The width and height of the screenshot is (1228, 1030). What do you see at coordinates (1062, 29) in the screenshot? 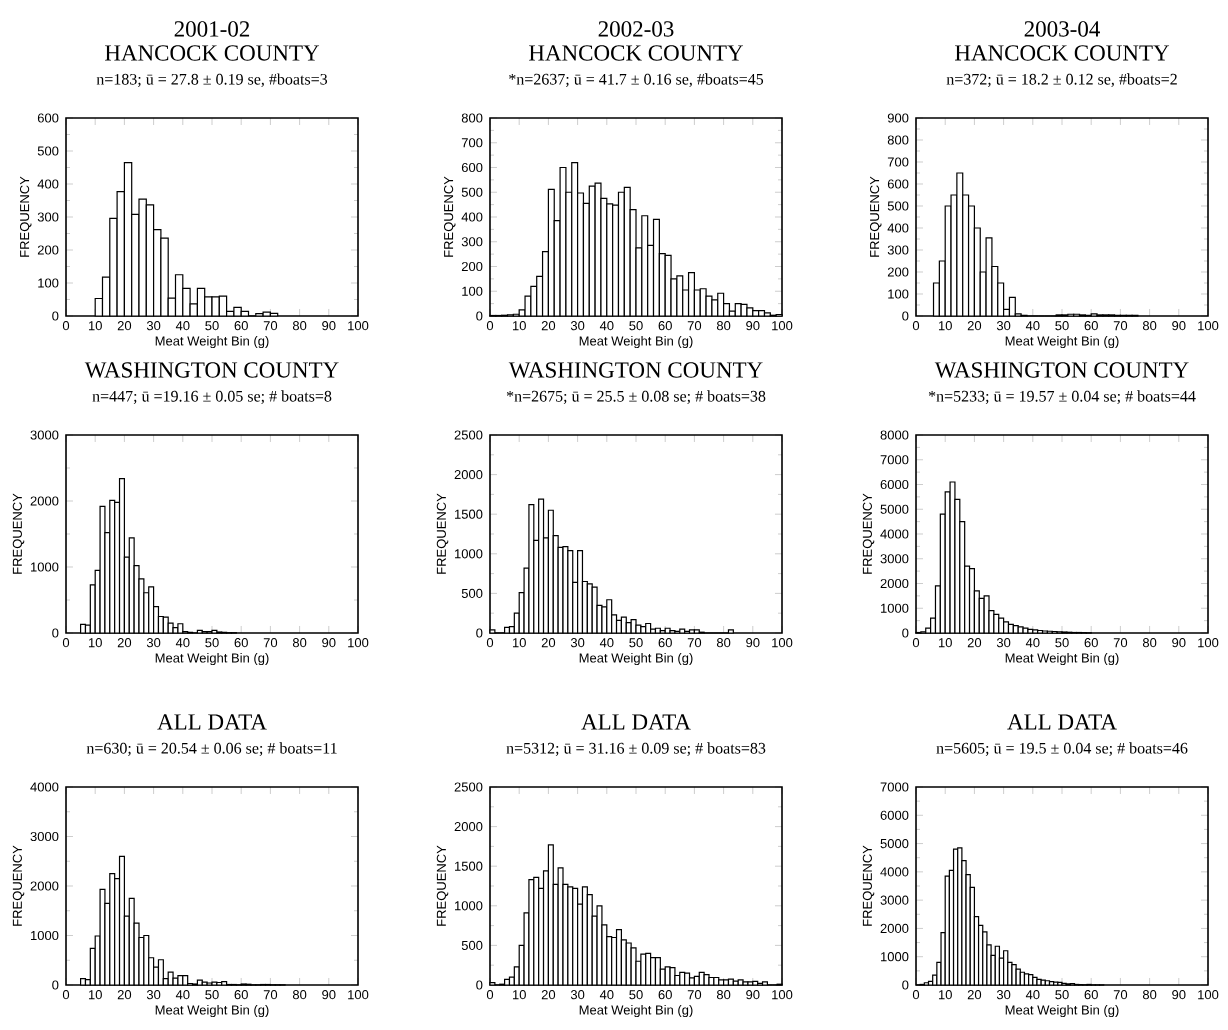
I see `text: 2003-04` at bounding box center [1062, 29].